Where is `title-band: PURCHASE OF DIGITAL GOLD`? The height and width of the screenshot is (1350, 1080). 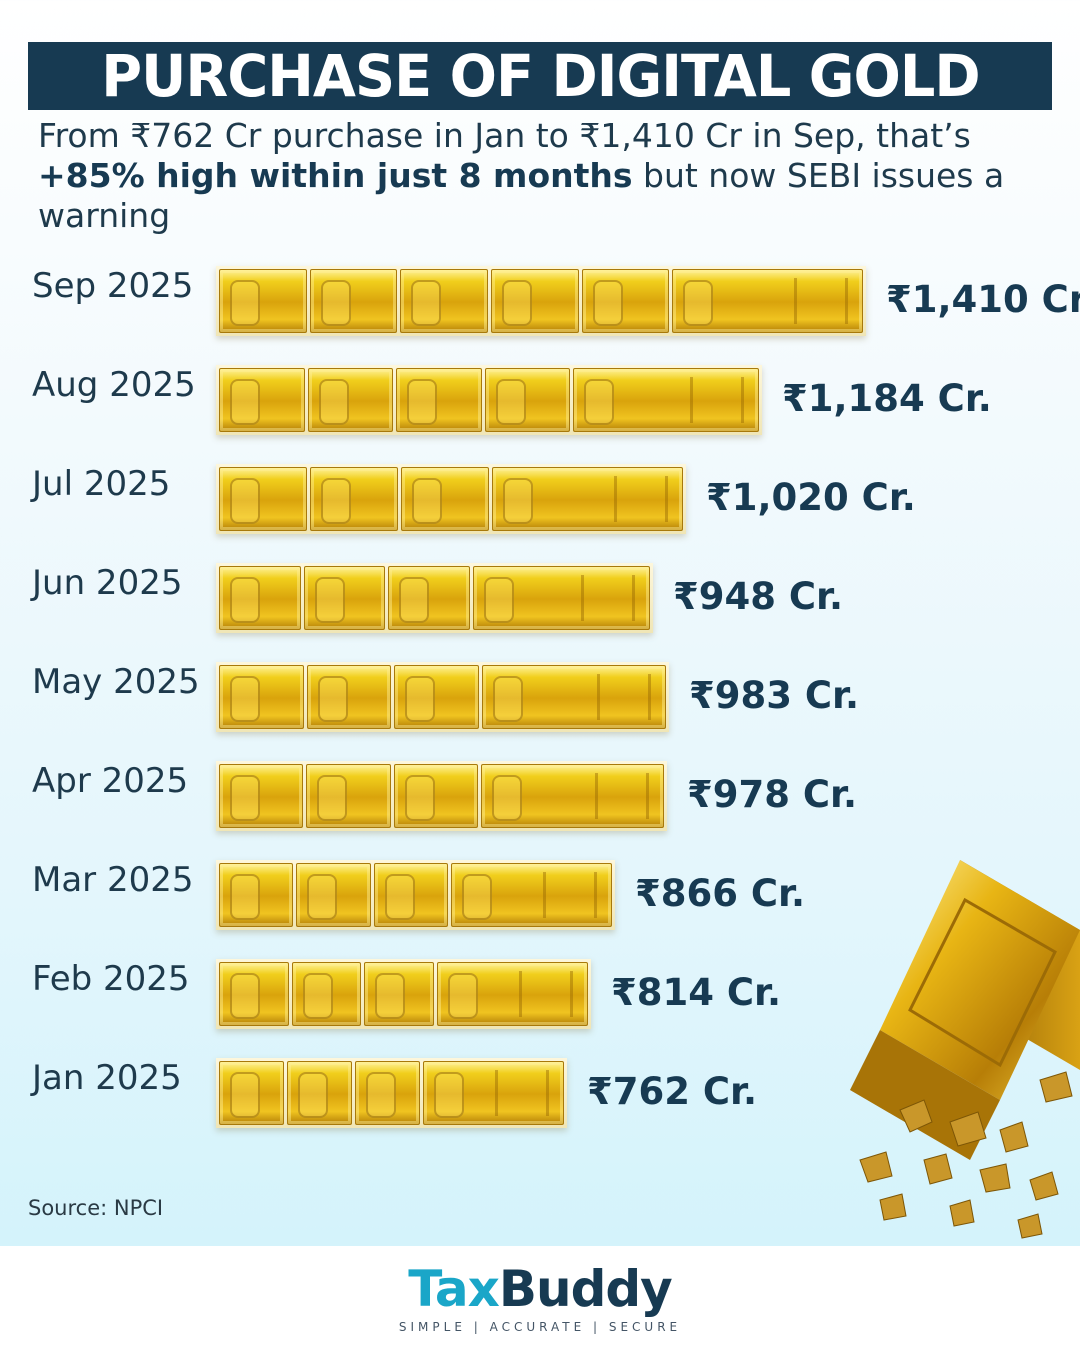
title-band: PURCHASE OF DIGITAL GOLD is located at coordinates (540, 76).